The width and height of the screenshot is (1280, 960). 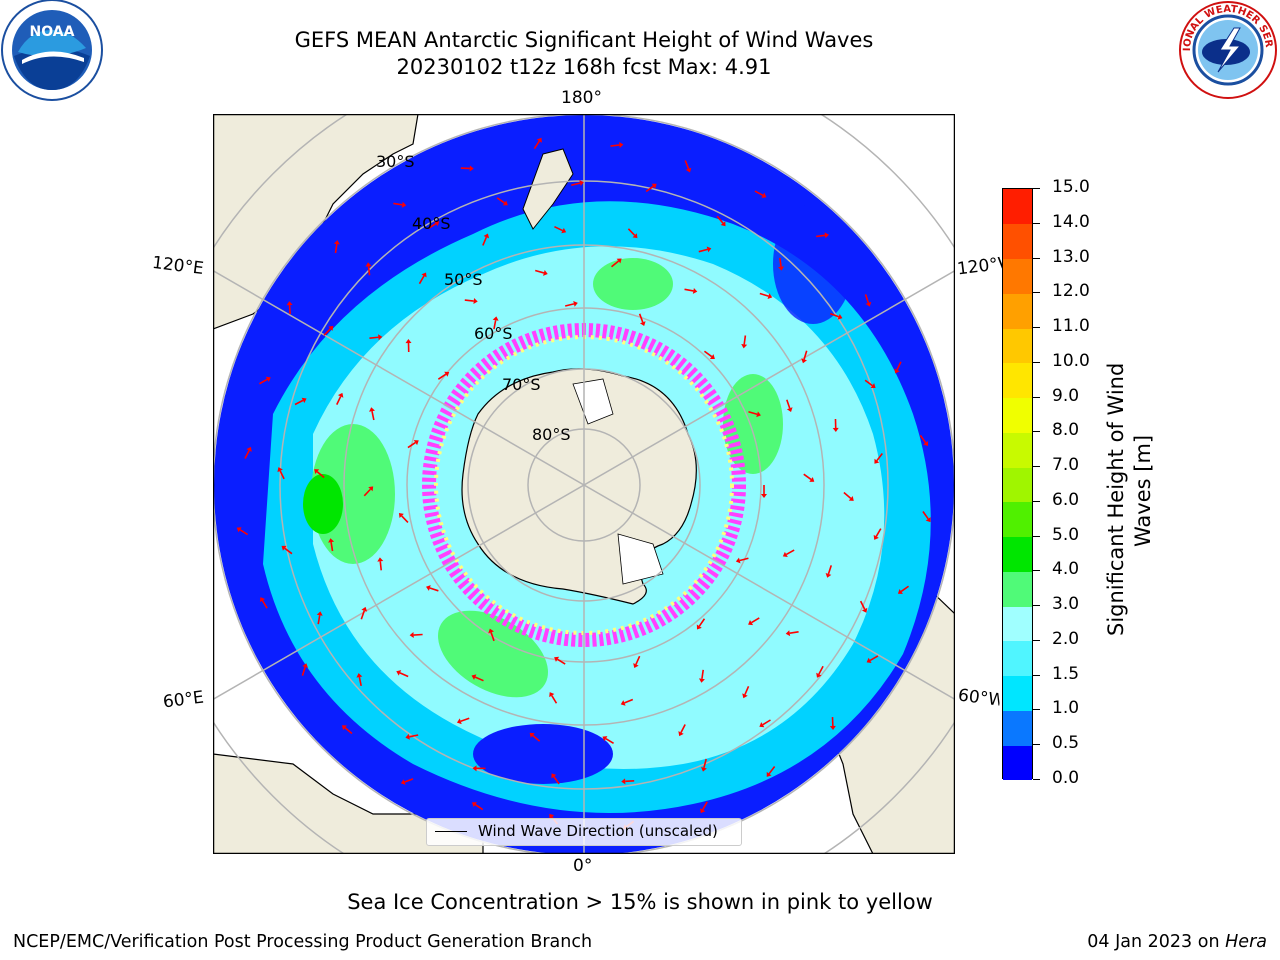 What do you see at coordinates (1066, 569) in the screenshot?
I see `colorbar-tick-label: 4.0` at bounding box center [1066, 569].